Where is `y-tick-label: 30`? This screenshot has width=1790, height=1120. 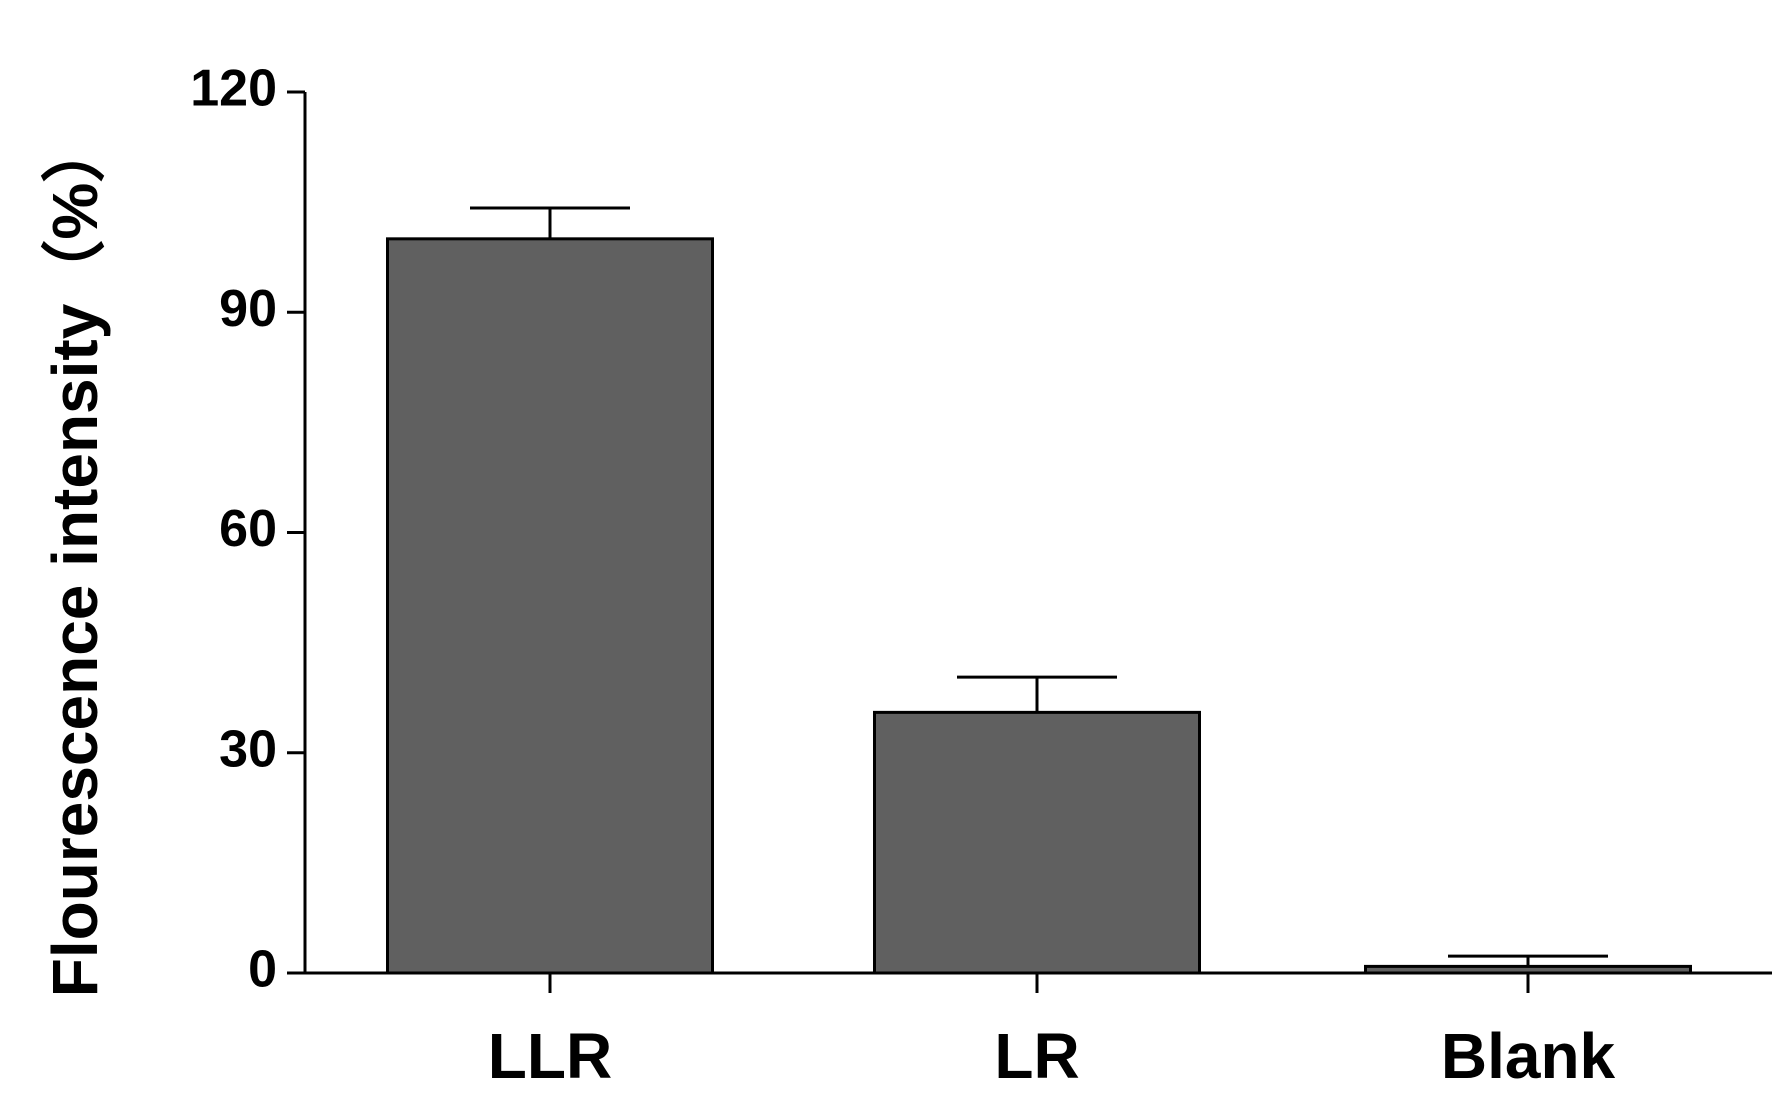 y-tick-label: 30 is located at coordinates (248, 749).